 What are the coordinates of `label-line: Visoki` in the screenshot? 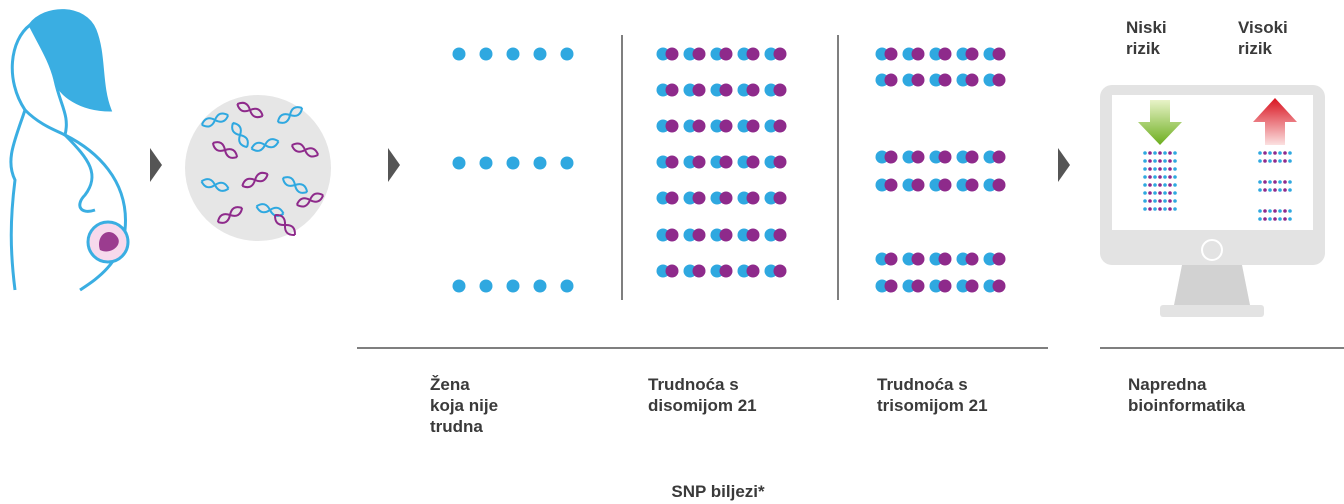 It's located at (1263, 27).